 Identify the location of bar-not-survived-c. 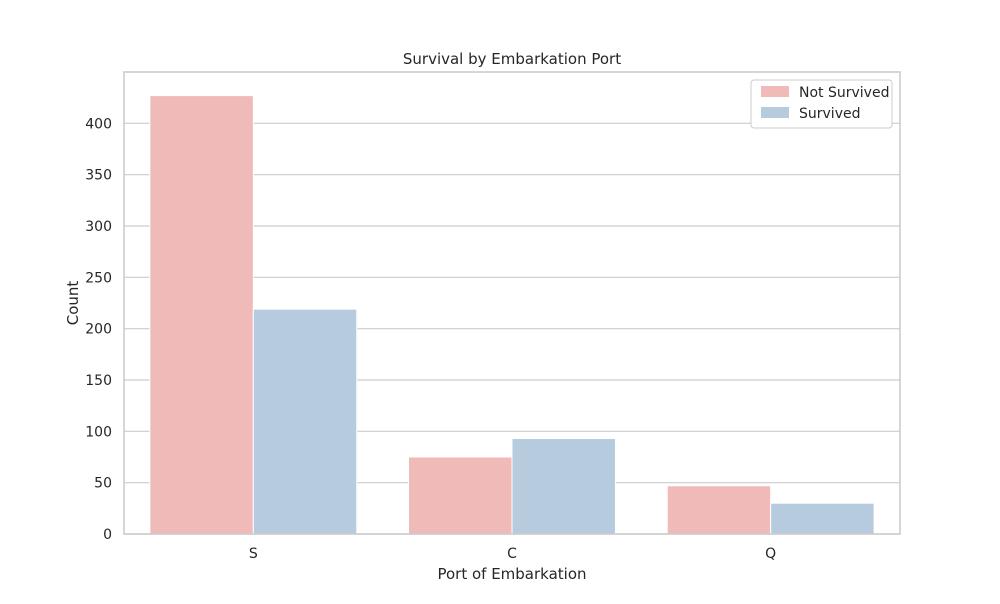
(460, 495).